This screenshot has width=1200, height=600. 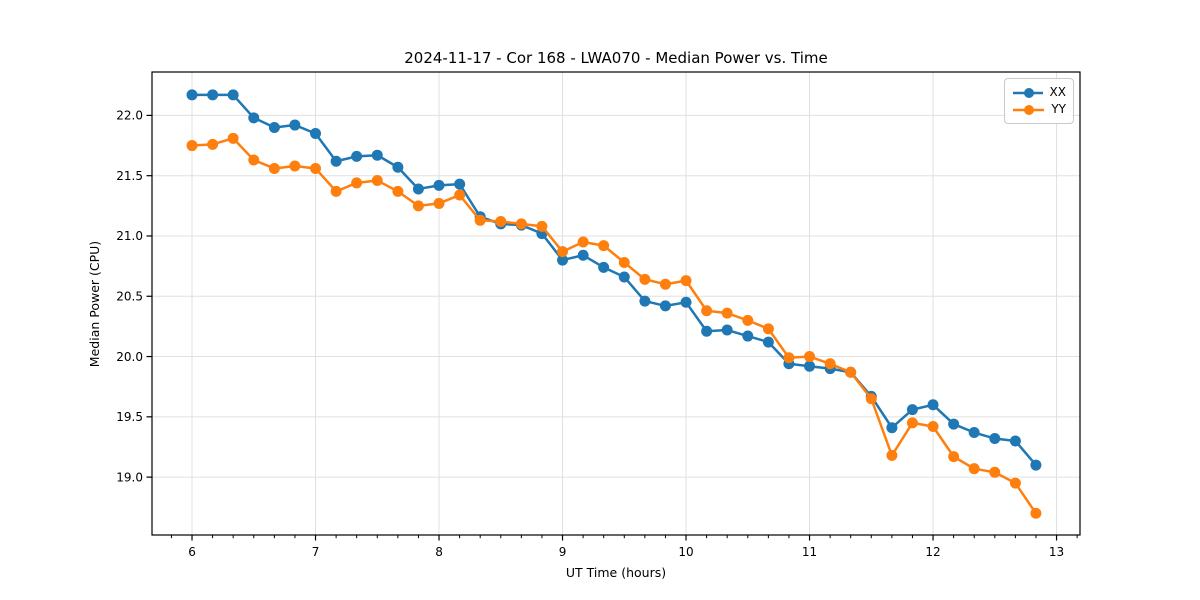 I want to click on legend-entry-yy: YY, so click(x=1039, y=109).